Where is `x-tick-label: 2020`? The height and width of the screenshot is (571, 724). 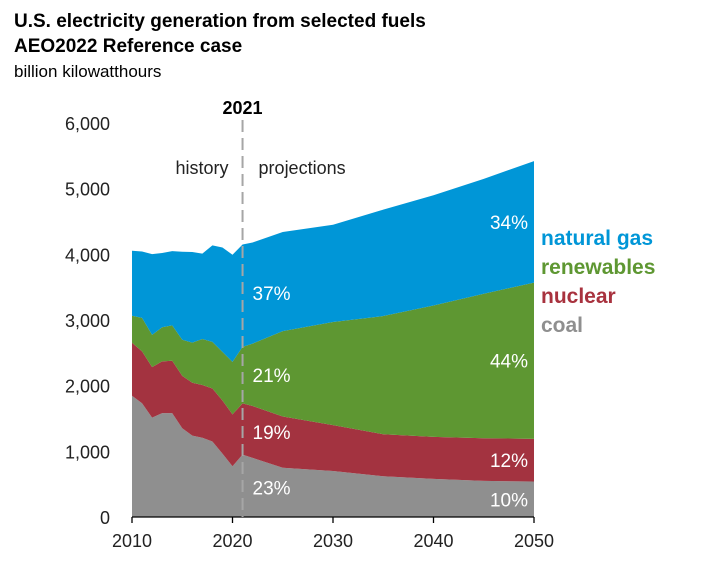 x-tick-label: 2020 is located at coordinates (232, 541).